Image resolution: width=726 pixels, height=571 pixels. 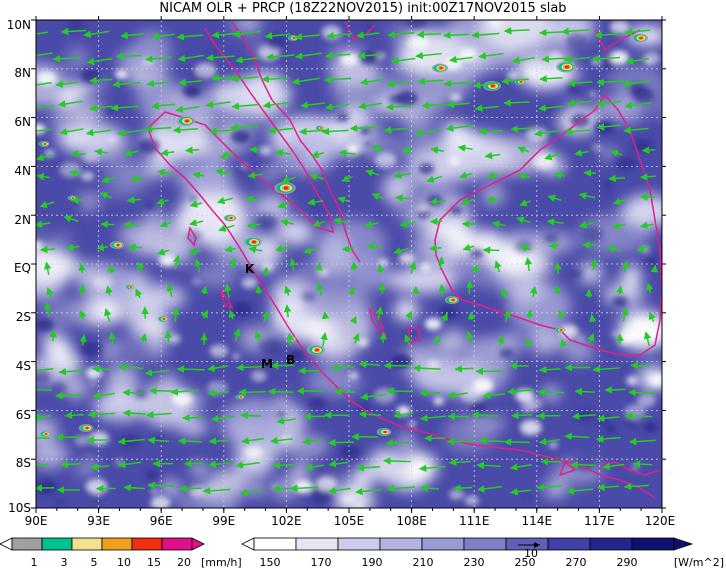 What do you see at coordinates (223, 521) in the screenshot?
I see `lon-label: 99E` at bounding box center [223, 521].